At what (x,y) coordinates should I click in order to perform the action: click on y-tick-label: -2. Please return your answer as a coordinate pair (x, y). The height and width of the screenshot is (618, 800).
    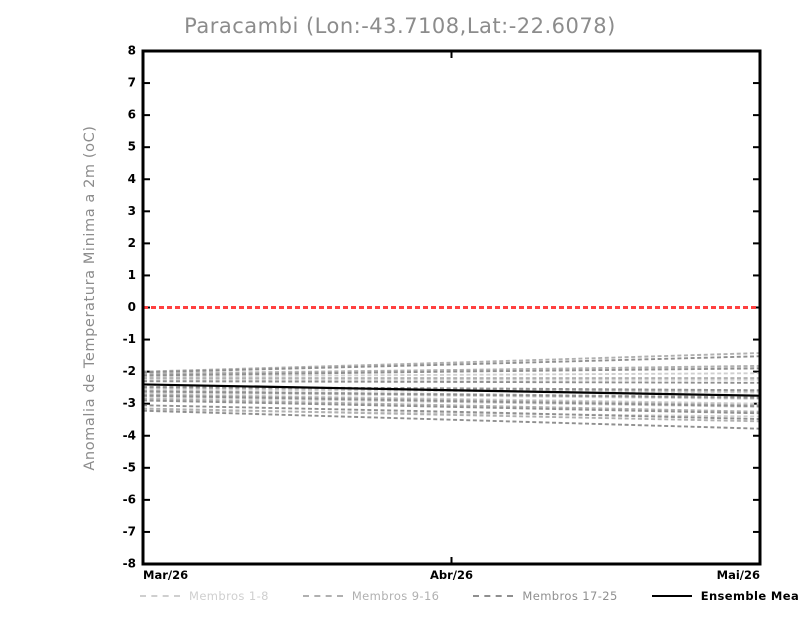
    Looking at the image, I should click on (129, 371).